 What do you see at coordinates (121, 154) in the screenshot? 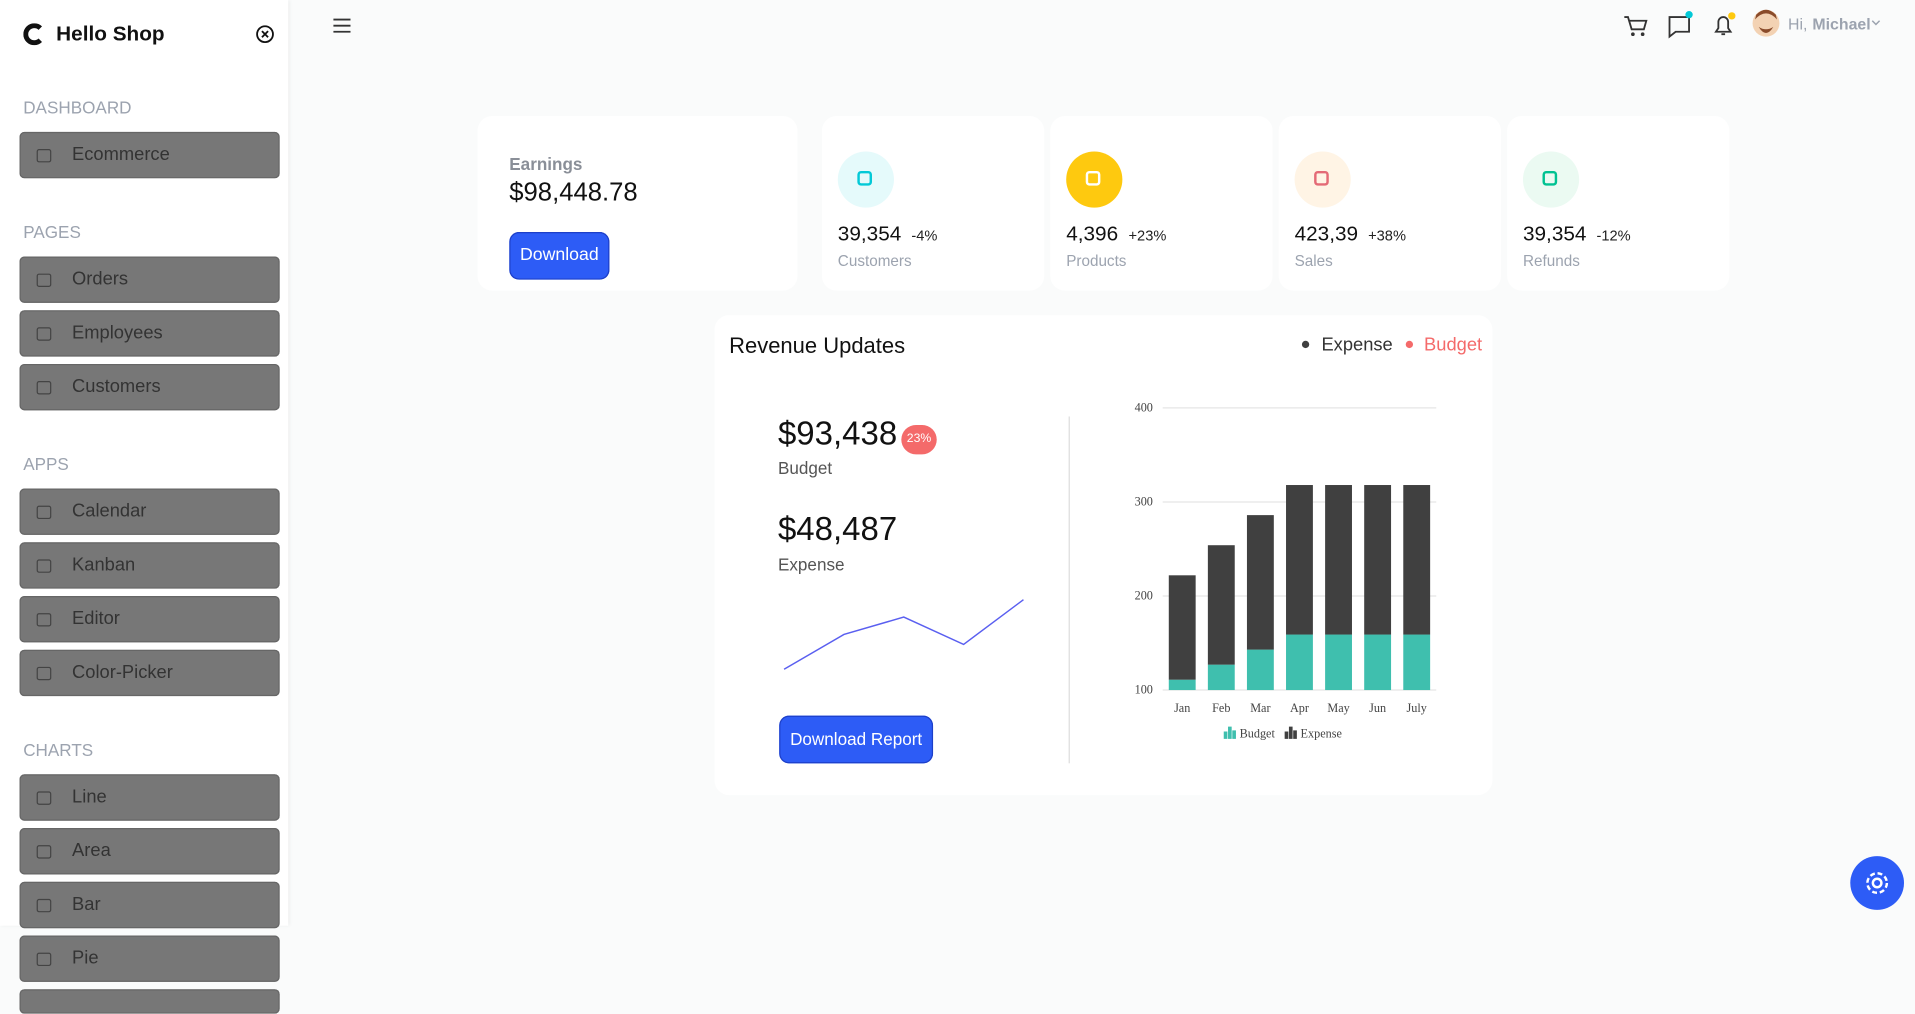
I see `nav-label: Ecommerce` at bounding box center [121, 154].